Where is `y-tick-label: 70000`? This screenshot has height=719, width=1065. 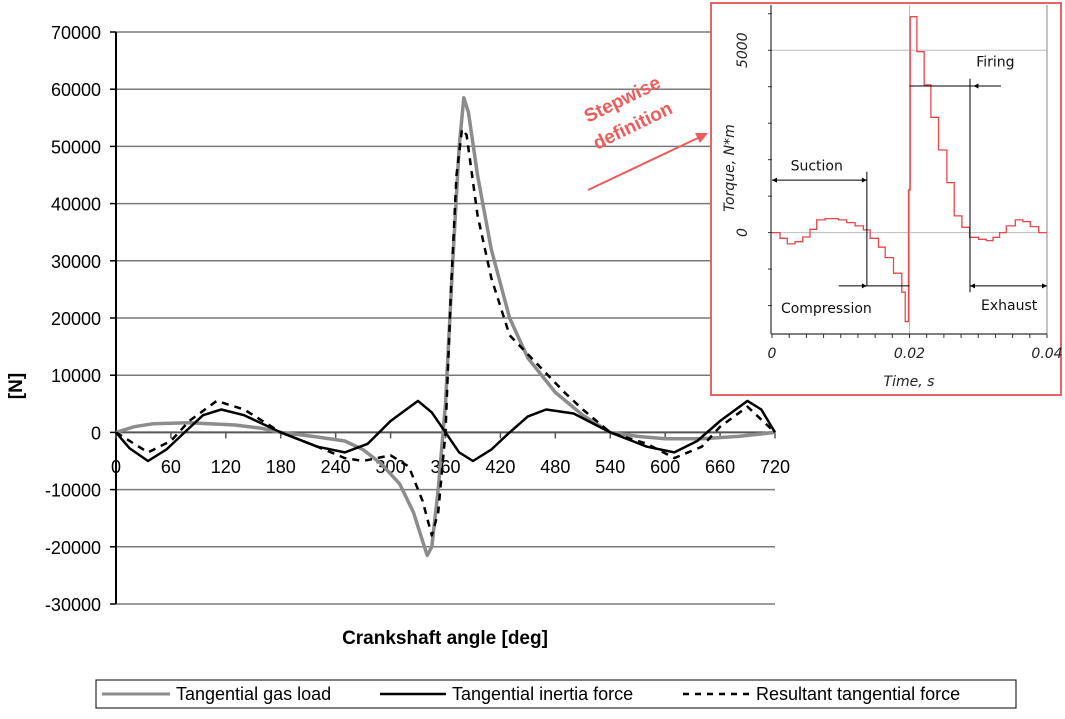 y-tick-label: 70000 is located at coordinates (76, 33).